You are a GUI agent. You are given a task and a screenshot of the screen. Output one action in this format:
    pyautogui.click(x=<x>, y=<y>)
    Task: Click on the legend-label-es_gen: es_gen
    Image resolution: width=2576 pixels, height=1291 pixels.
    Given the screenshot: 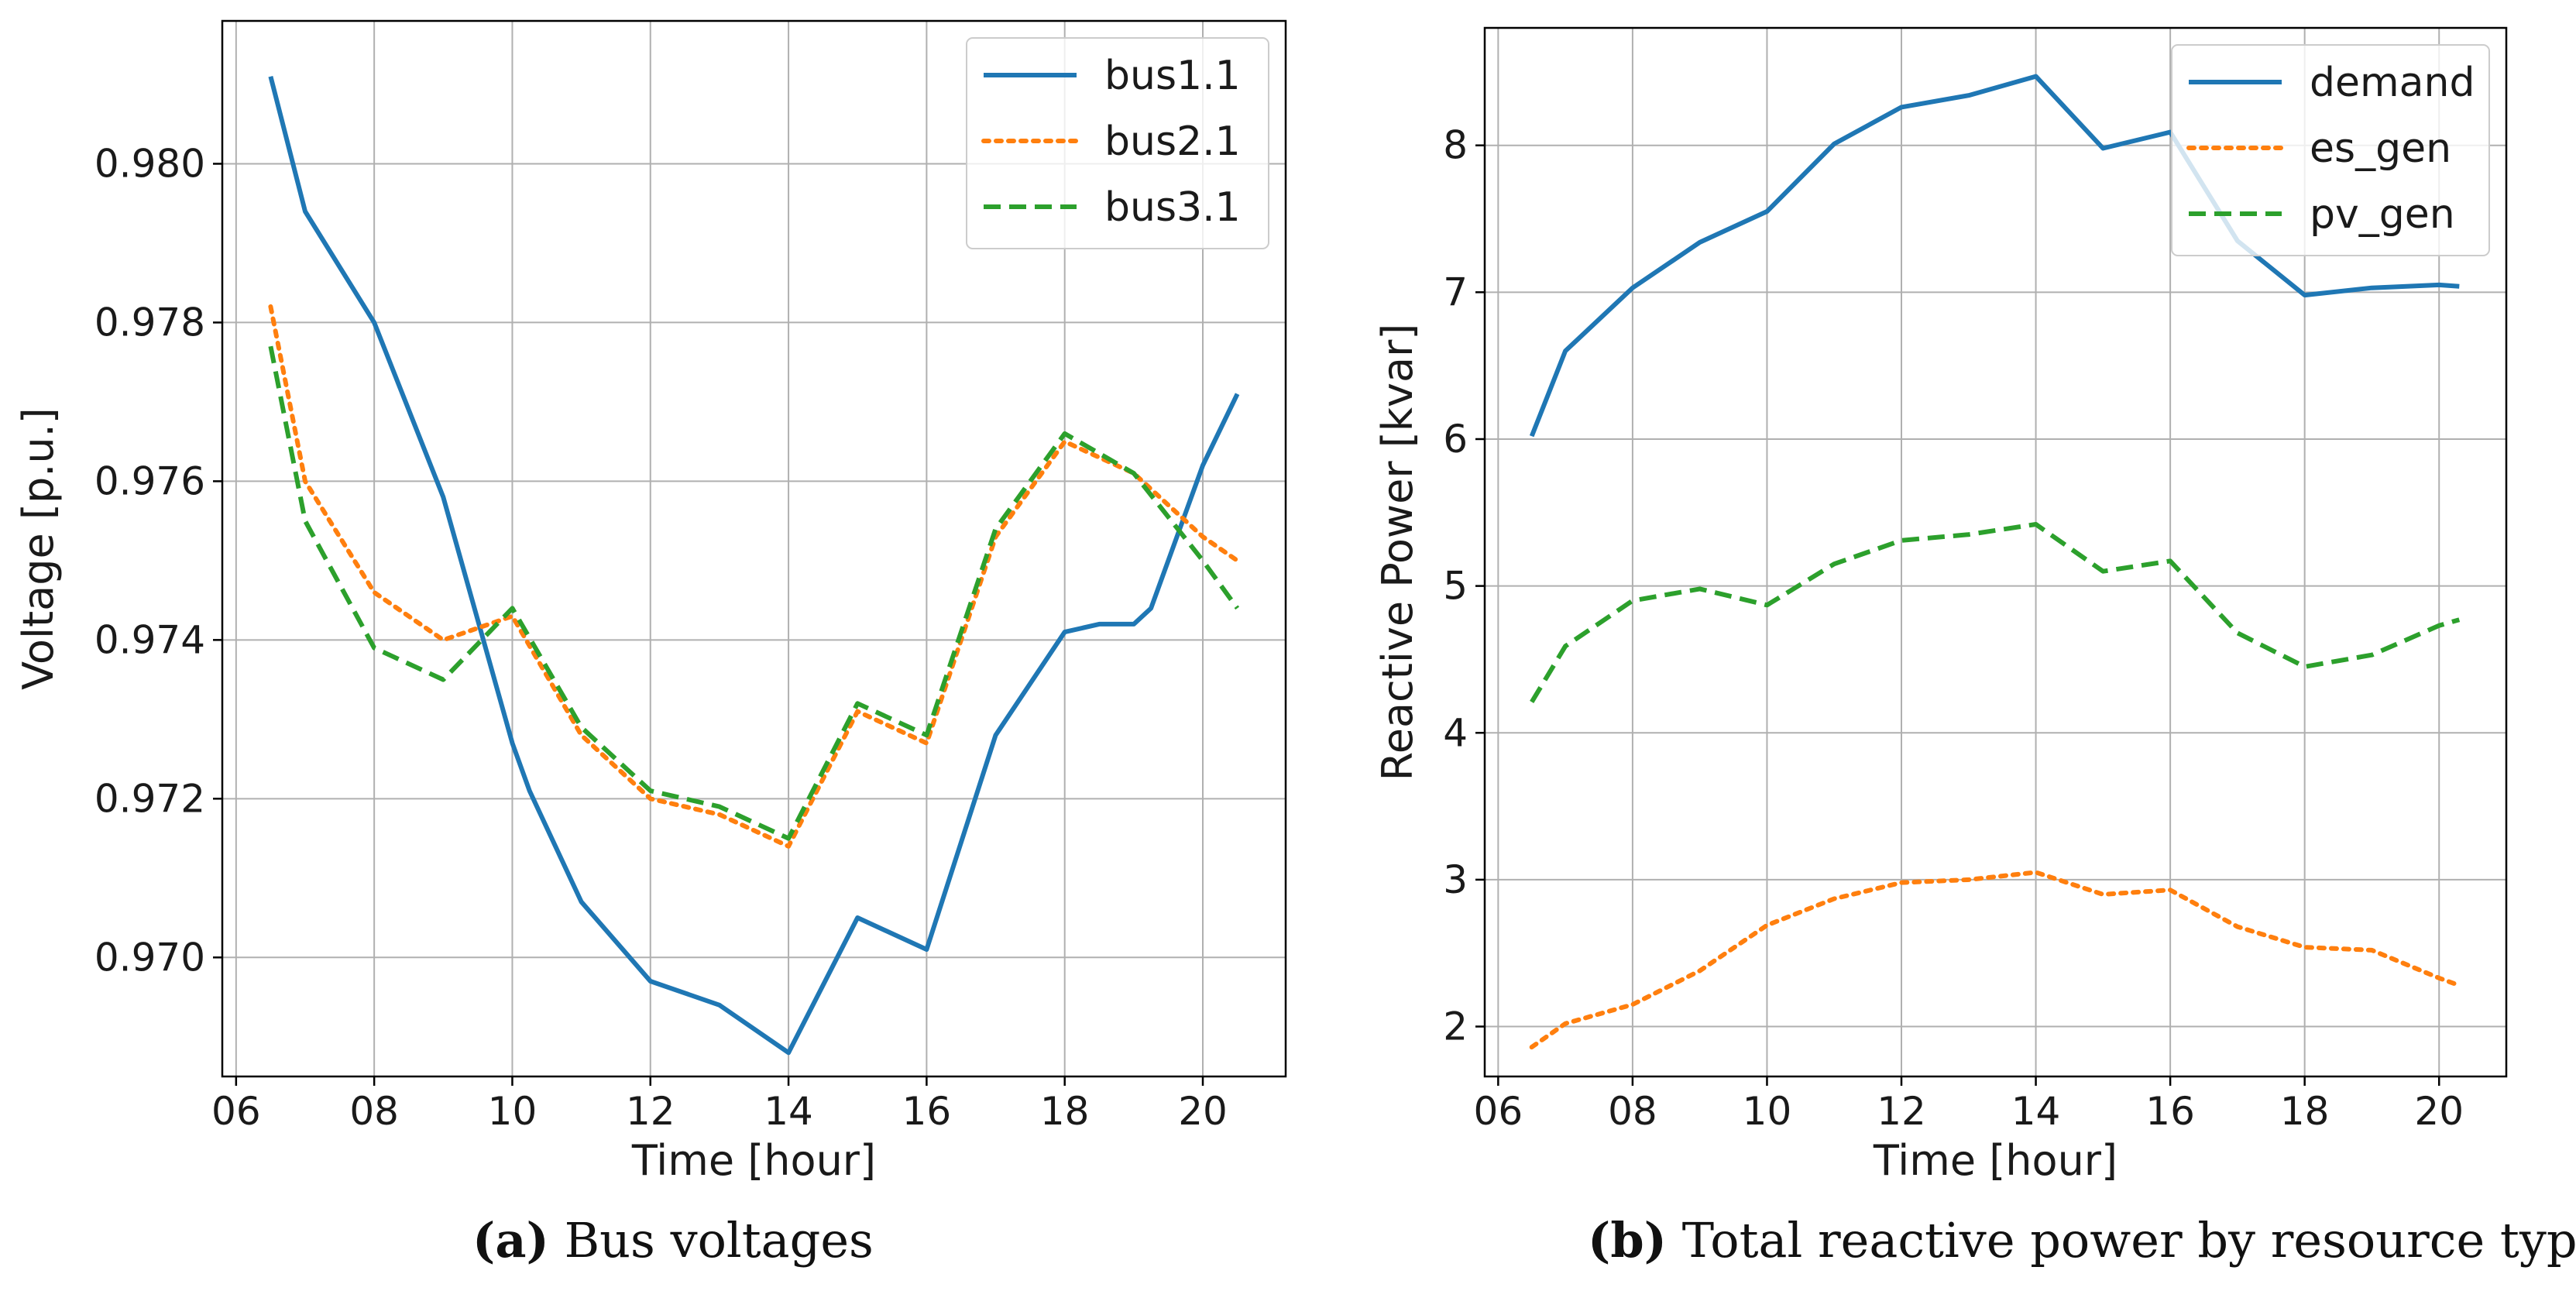 What is the action you would take?
    pyautogui.click(x=2380, y=148)
    